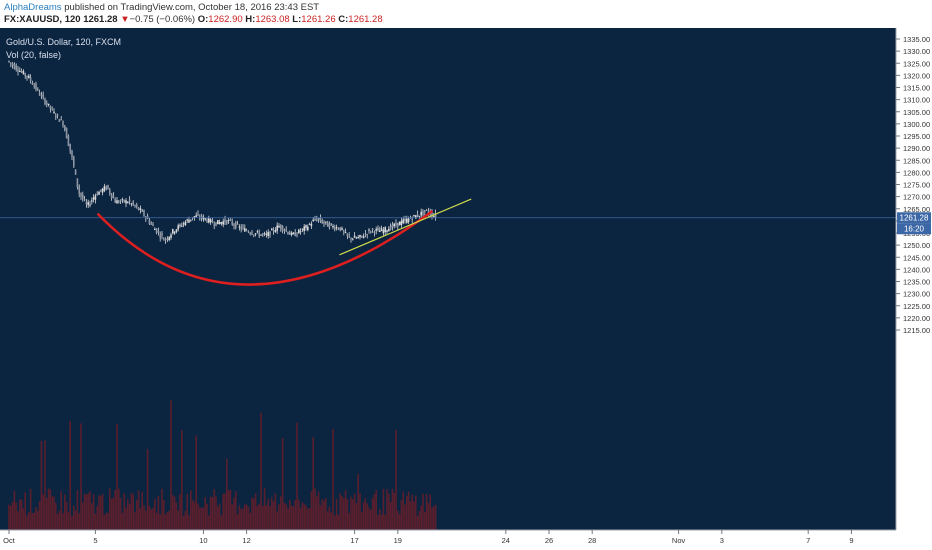 This screenshot has width=932, height=550. I want to click on price-tick-label: 1220.00, so click(916, 318).